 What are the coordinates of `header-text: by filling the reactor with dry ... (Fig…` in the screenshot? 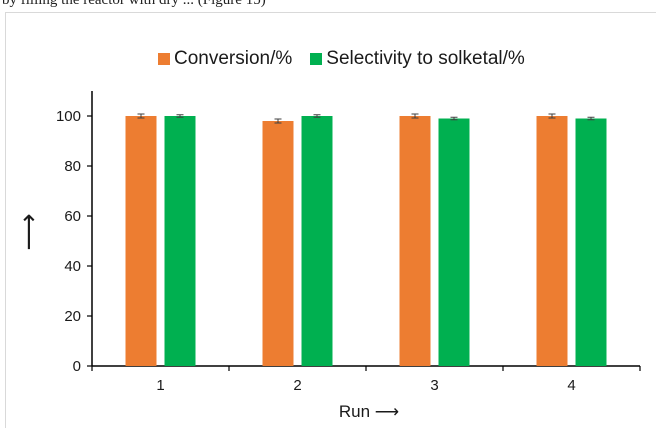 It's located at (134, 4).